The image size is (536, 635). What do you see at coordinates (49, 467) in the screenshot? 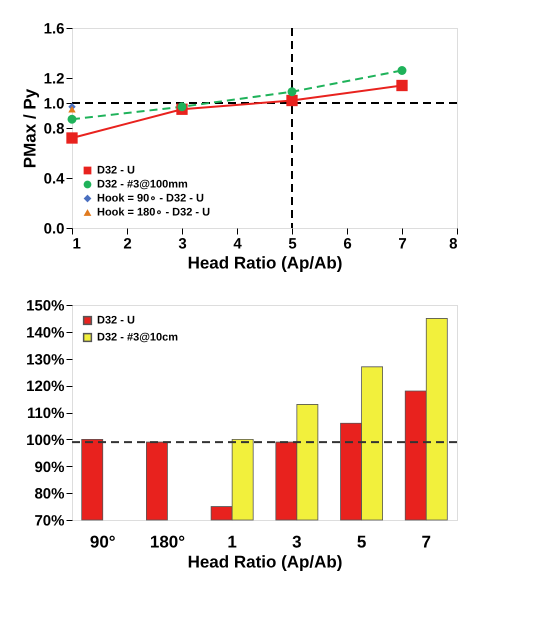
I see `y-tick-label: 90%` at bounding box center [49, 467].